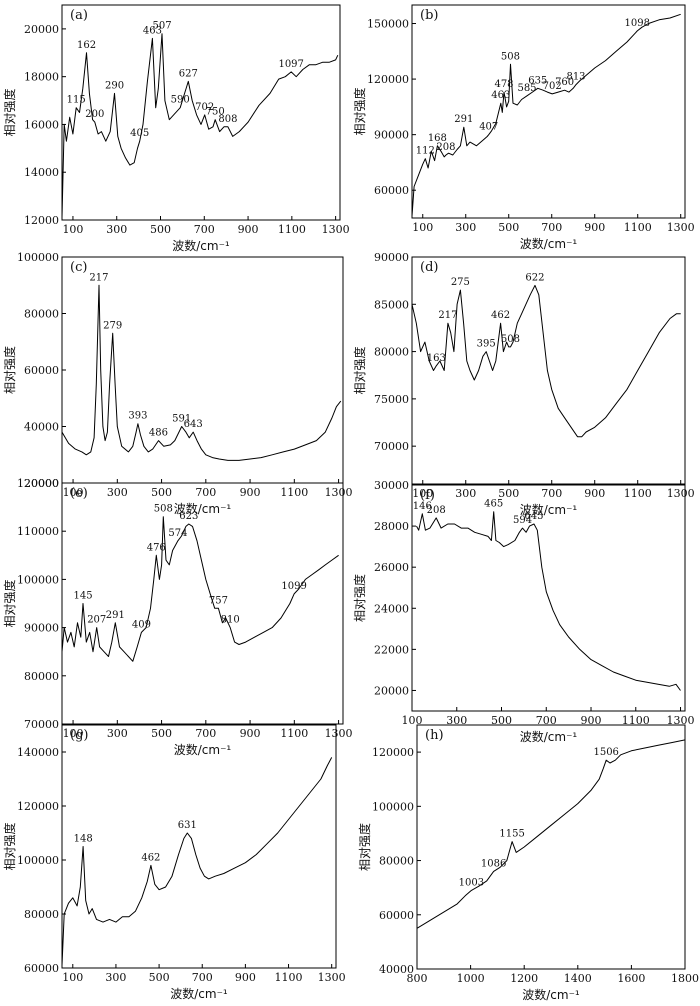 This screenshot has width=700, height=1006. Describe the element at coordinates (551, 493) in the screenshot. I see `panel-d-xtick-label: 700` at that location.